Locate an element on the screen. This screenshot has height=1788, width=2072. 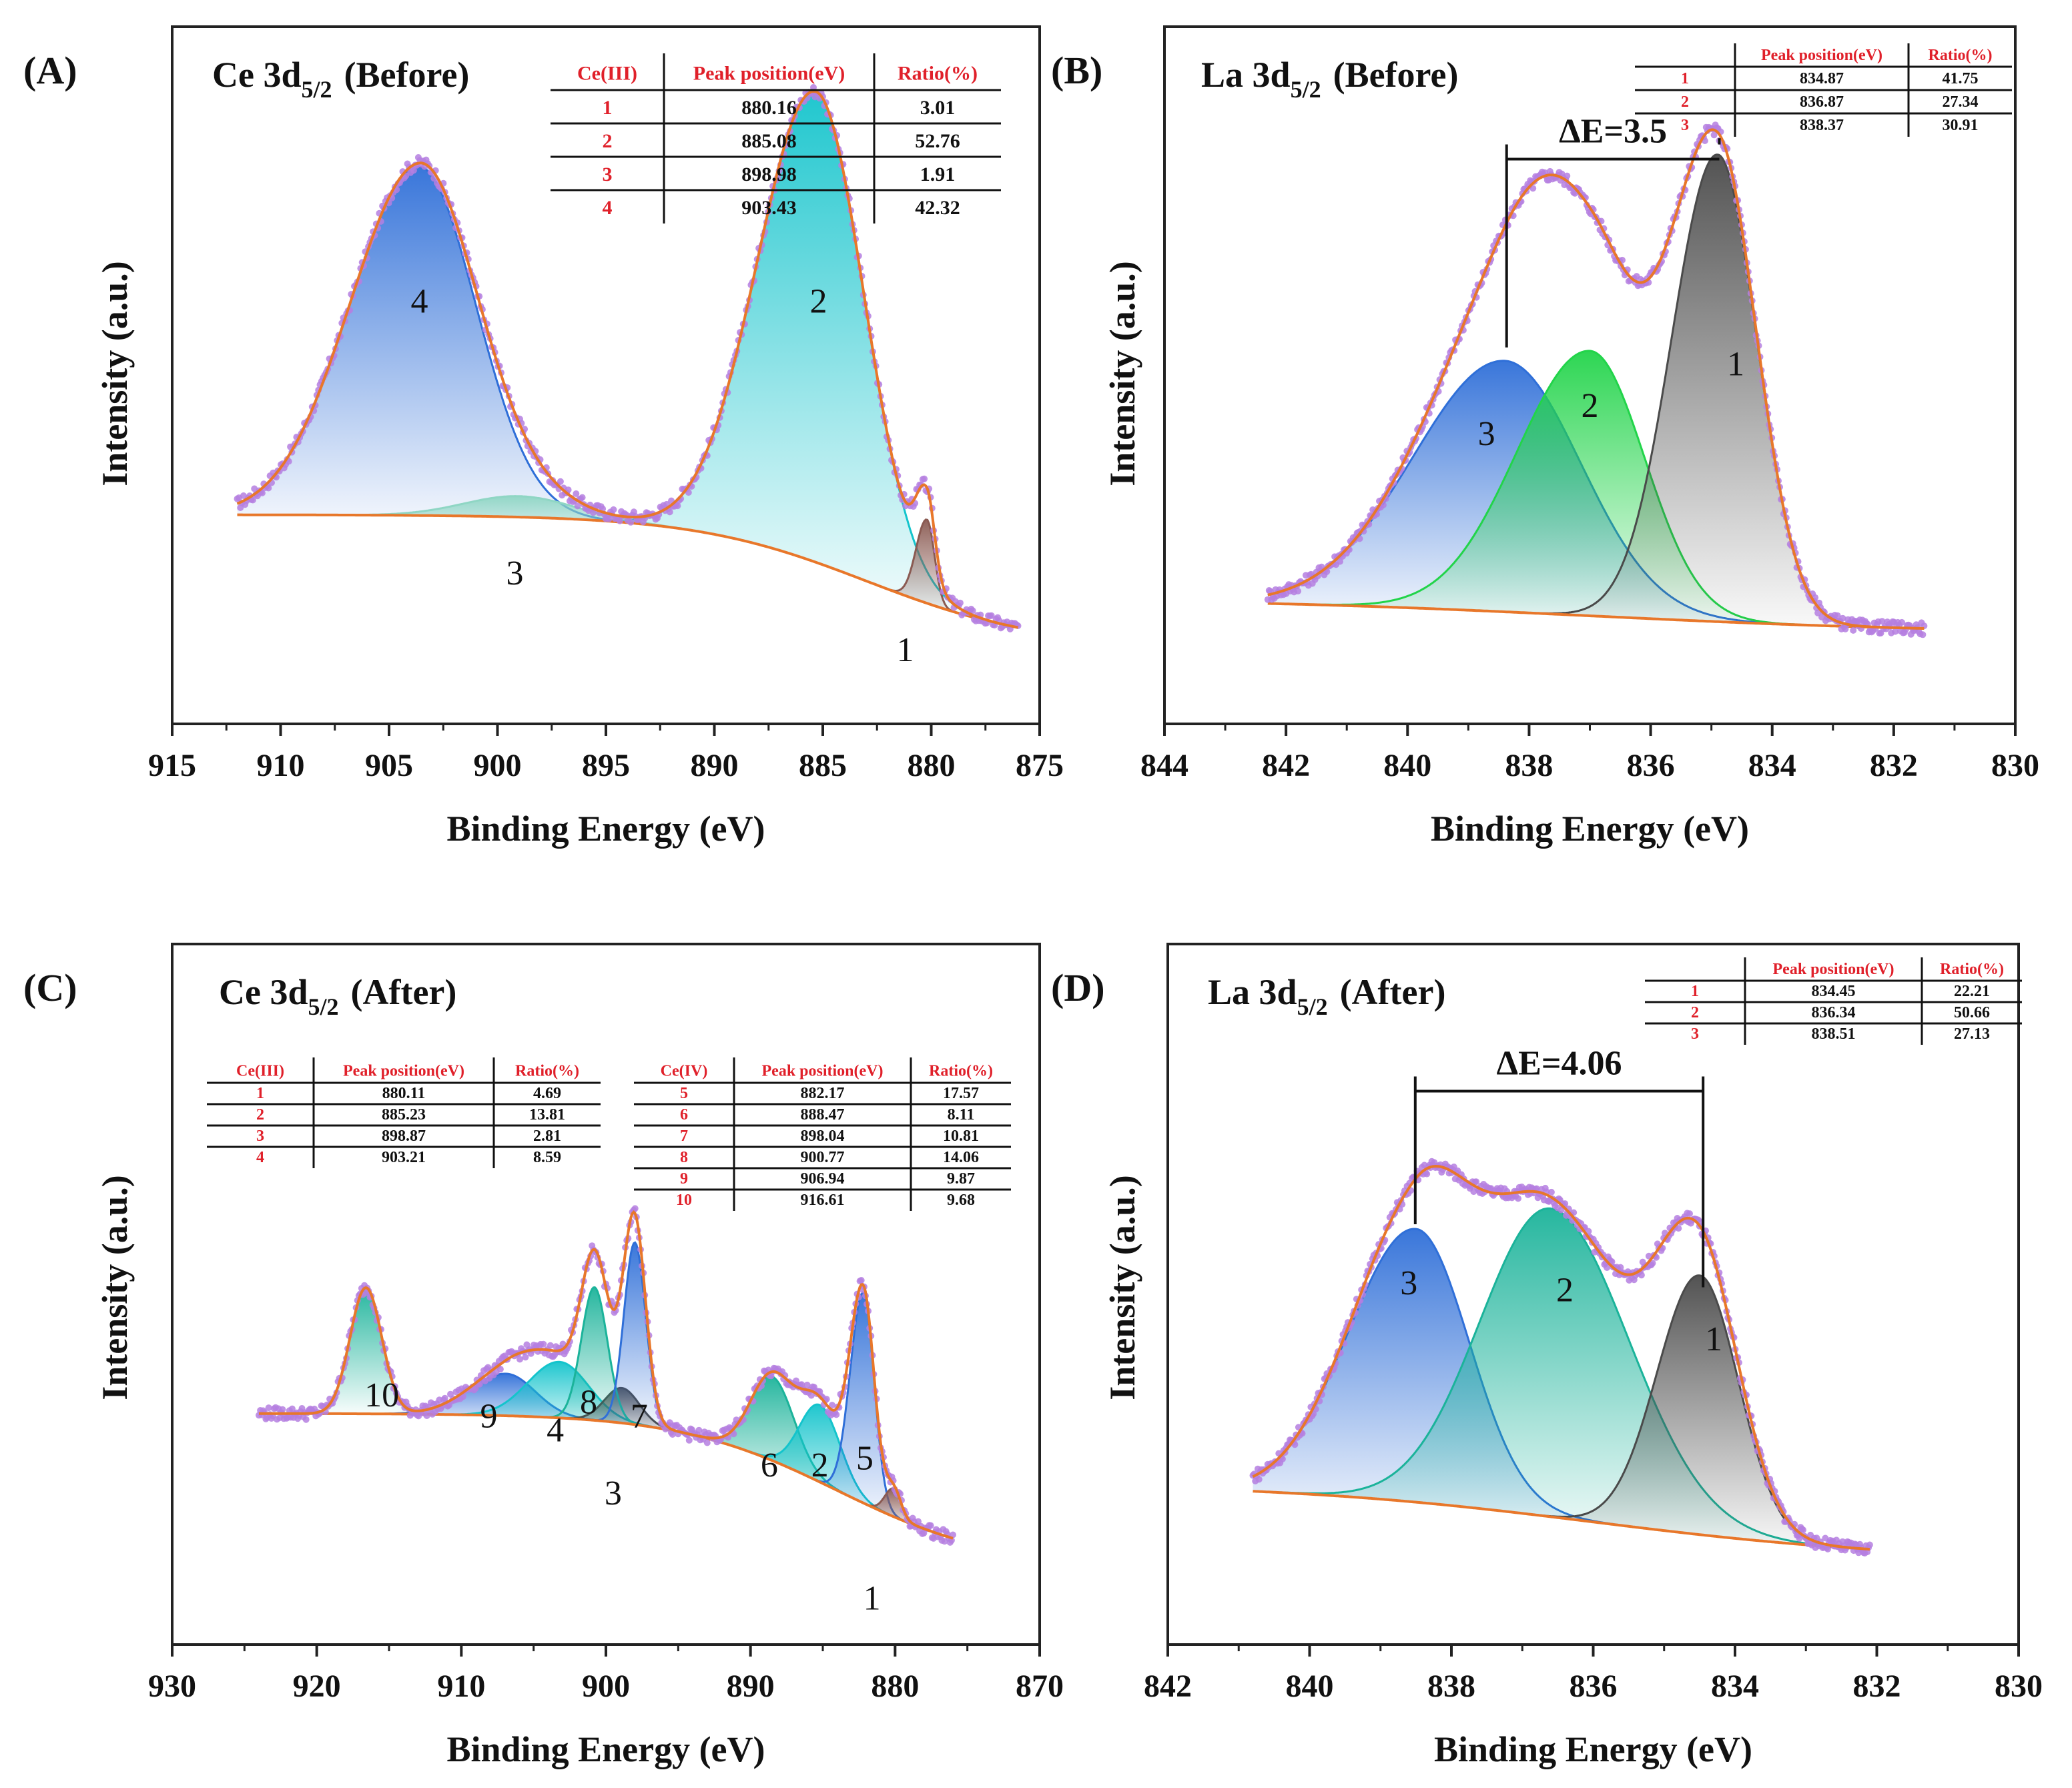
envelope-line is located at coordinates (627, 359).